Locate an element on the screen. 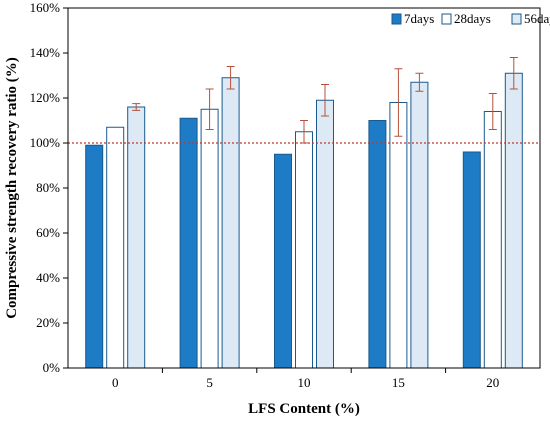 Image resolution: width=550 pixels, height=421 pixels. legend-label-7days: 7days is located at coordinates (419, 18).